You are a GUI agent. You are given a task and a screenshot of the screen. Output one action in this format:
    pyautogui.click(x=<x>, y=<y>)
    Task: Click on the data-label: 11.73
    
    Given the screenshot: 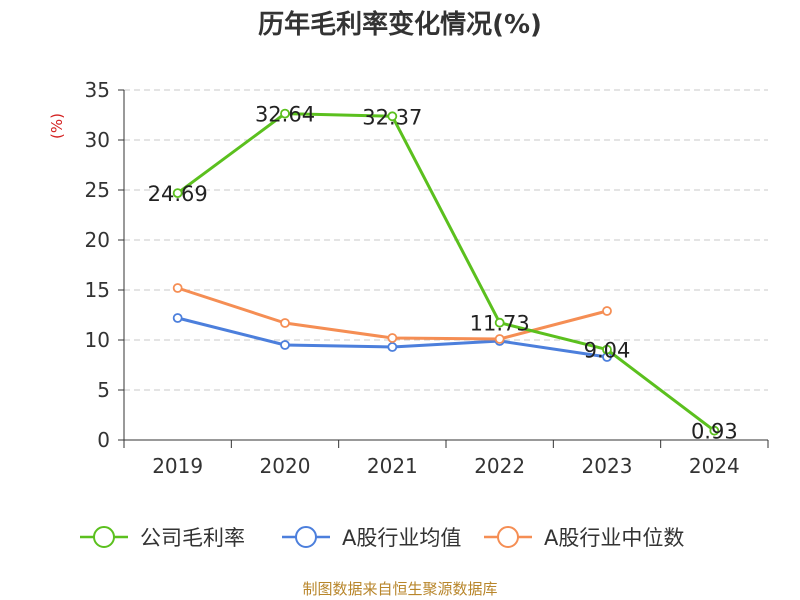 What is the action you would take?
    pyautogui.click(x=500, y=324)
    